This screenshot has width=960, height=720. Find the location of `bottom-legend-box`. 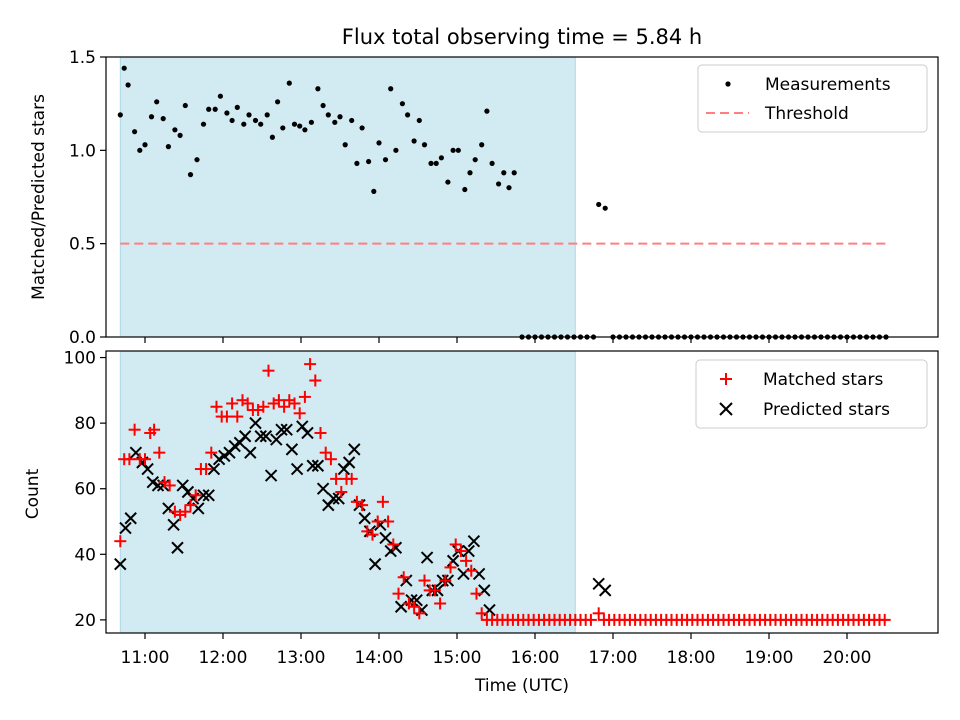

bottom-legend-box is located at coordinates (811, 394).